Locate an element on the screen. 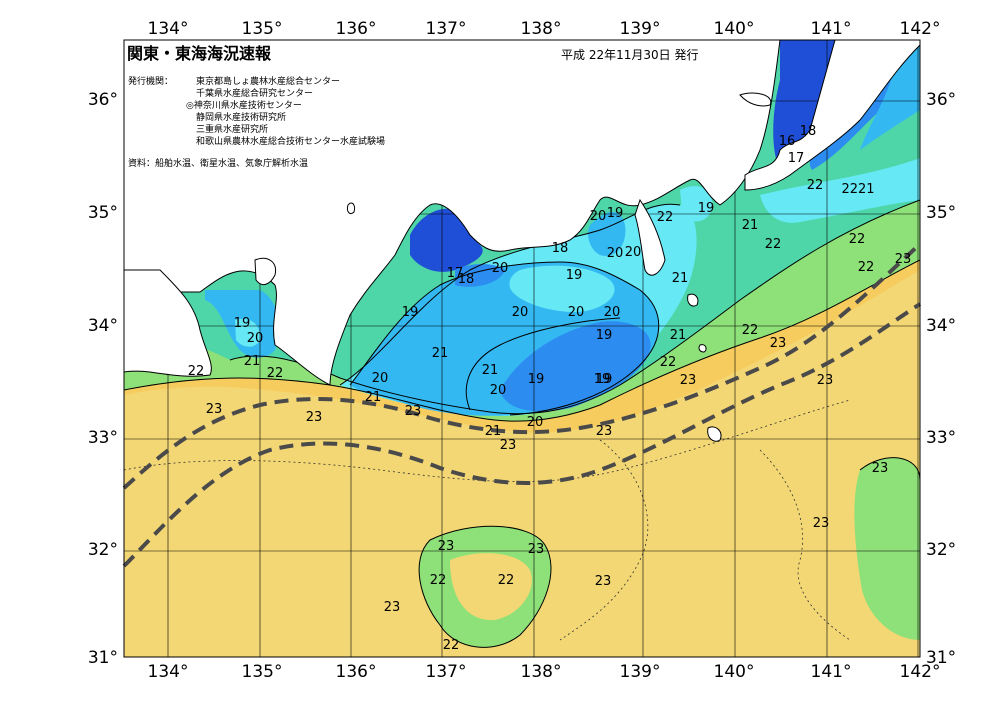 The height and width of the screenshot is (709, 1002). lon-label-bottom: 135° is located at coordinates (262, 672).